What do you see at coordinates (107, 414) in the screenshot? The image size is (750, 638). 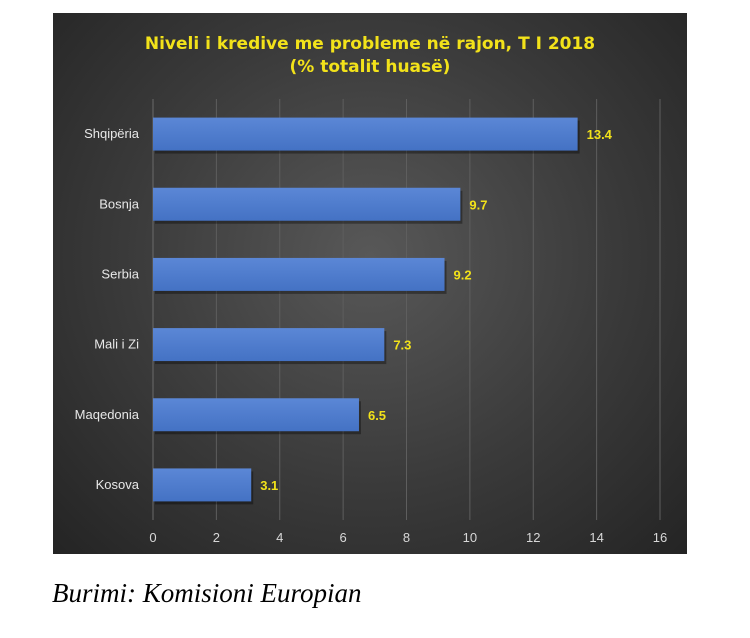 I see `category-label: Maqedonia` at bounding box center [107, 414].